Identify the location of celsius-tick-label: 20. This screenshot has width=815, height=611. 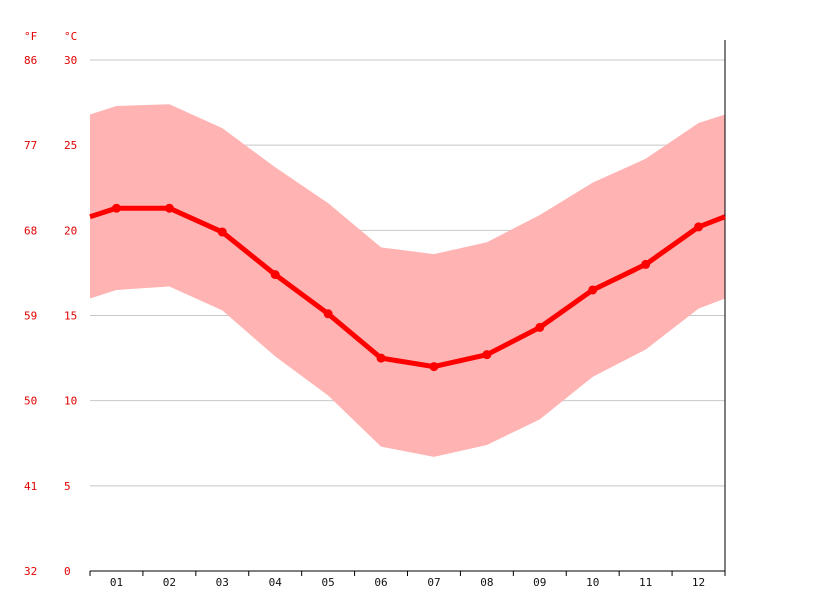
(70, 230).